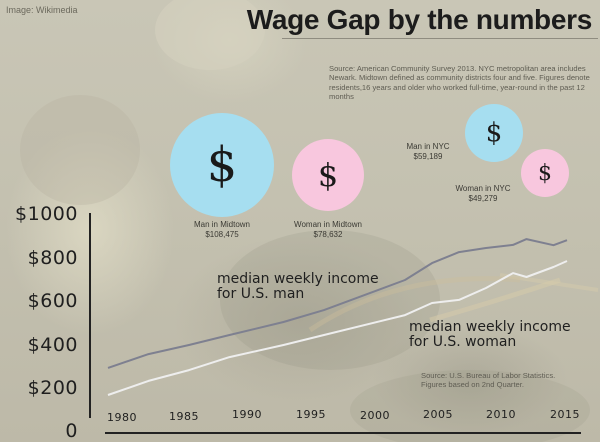 This screenshot has width=600, height=442. I want to click on bubble-man-nyc: $, so click(494, 133).